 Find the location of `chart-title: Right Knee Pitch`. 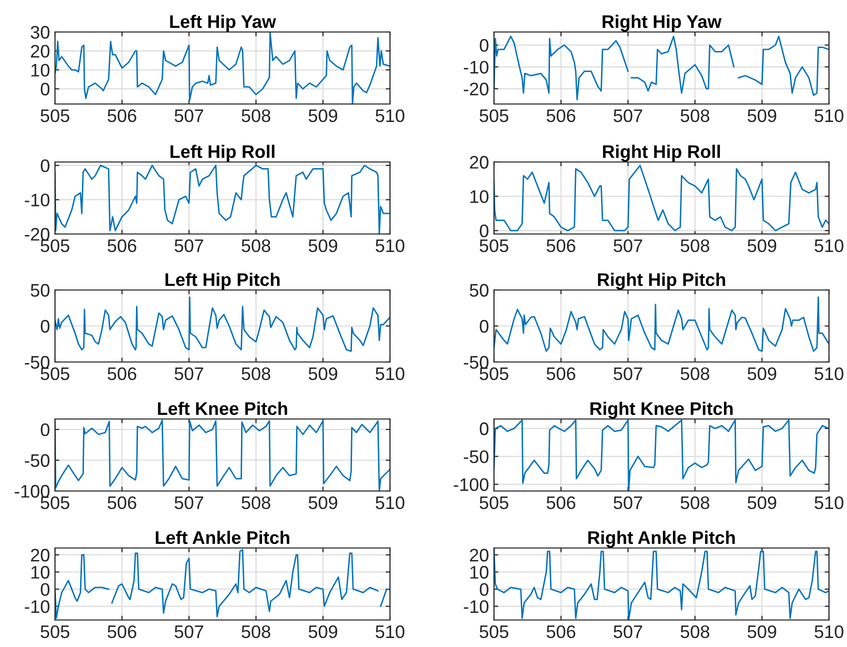

chart-title: Right Knee Pitch is located at coordinates (661, 410).